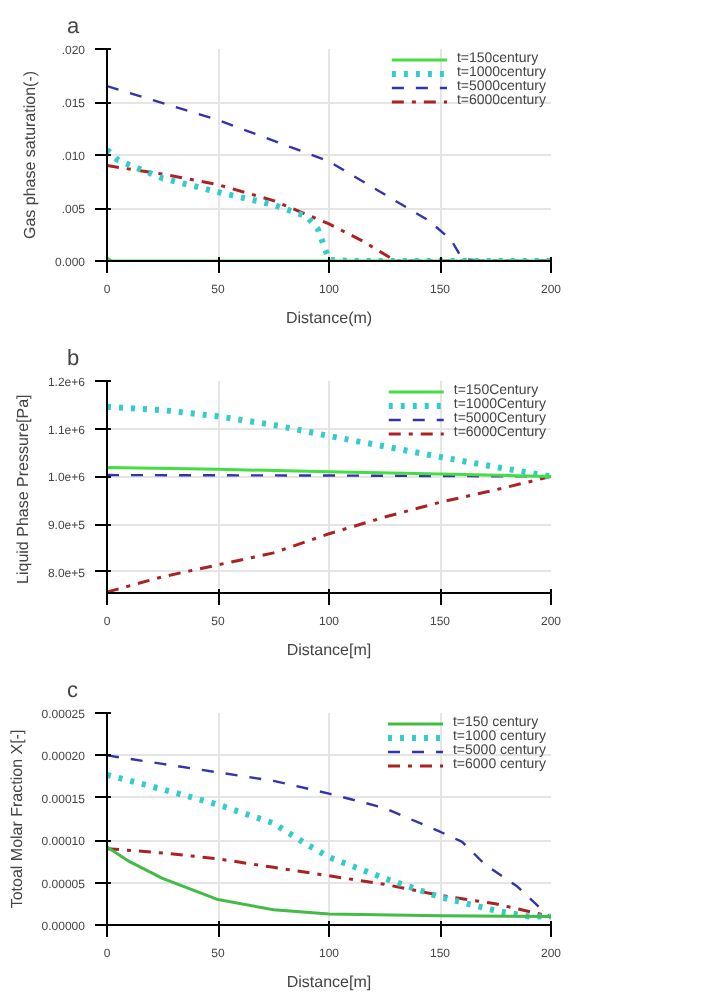 Image resolution: width=712 pixels, height=1004 pixels. What do you see at coordinates (16, 819) in the screenshot?
I see `y-axis-title: Totoal Molar Fraction X[-]` at bounding box center [16, 819].